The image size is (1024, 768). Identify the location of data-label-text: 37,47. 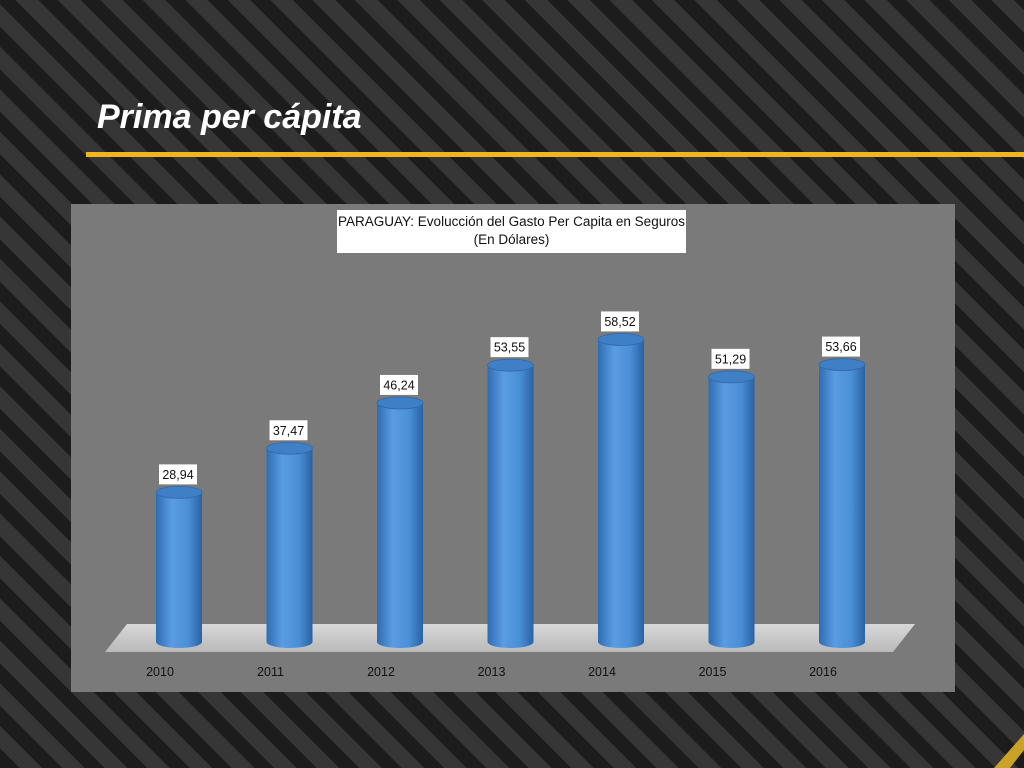
(288, 431).